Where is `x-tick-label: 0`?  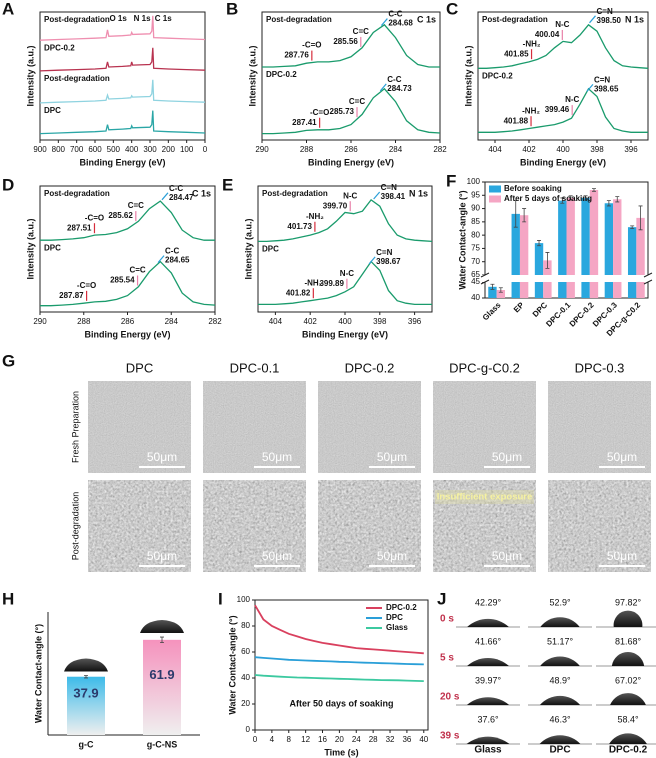
x-tick-label: 0 is located at coordinates (205, 149).